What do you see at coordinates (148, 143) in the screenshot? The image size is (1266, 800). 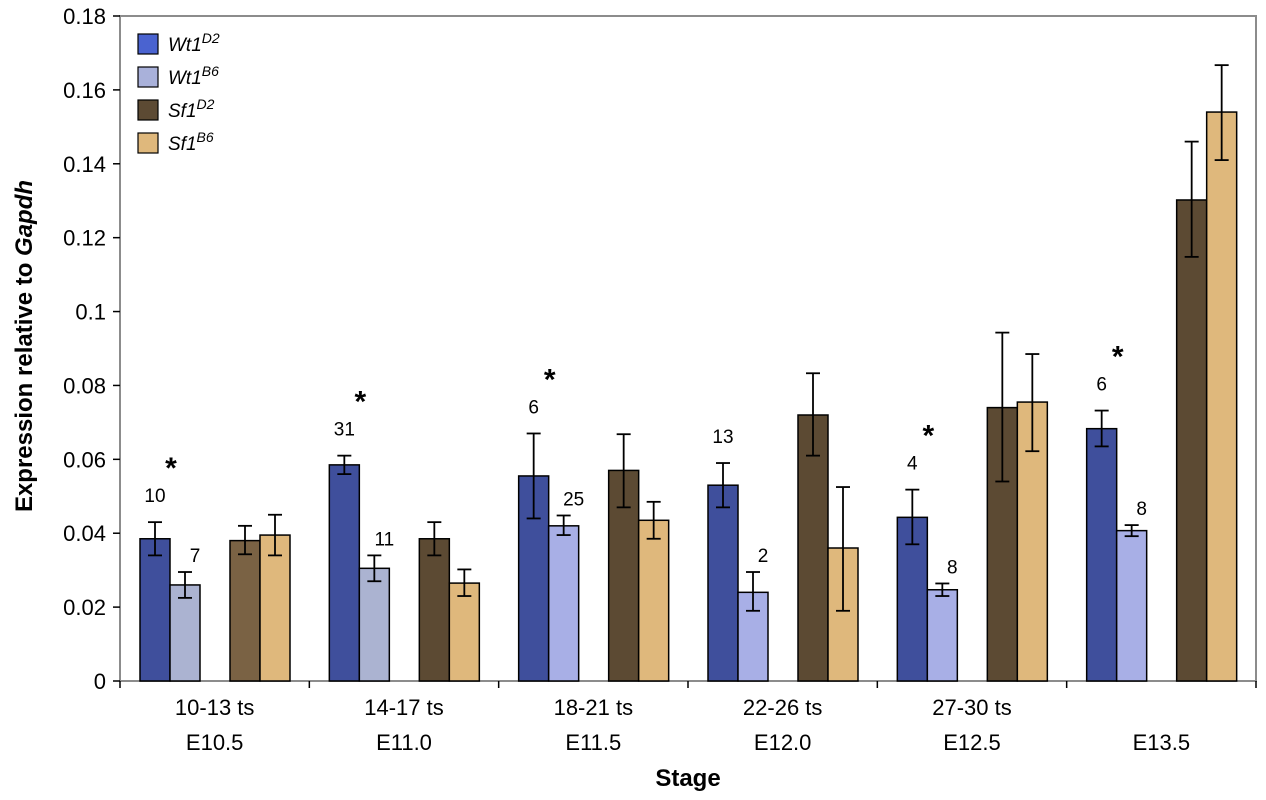 I see `legend-swatch-sf1-b6` at bounding box center [148, 143].